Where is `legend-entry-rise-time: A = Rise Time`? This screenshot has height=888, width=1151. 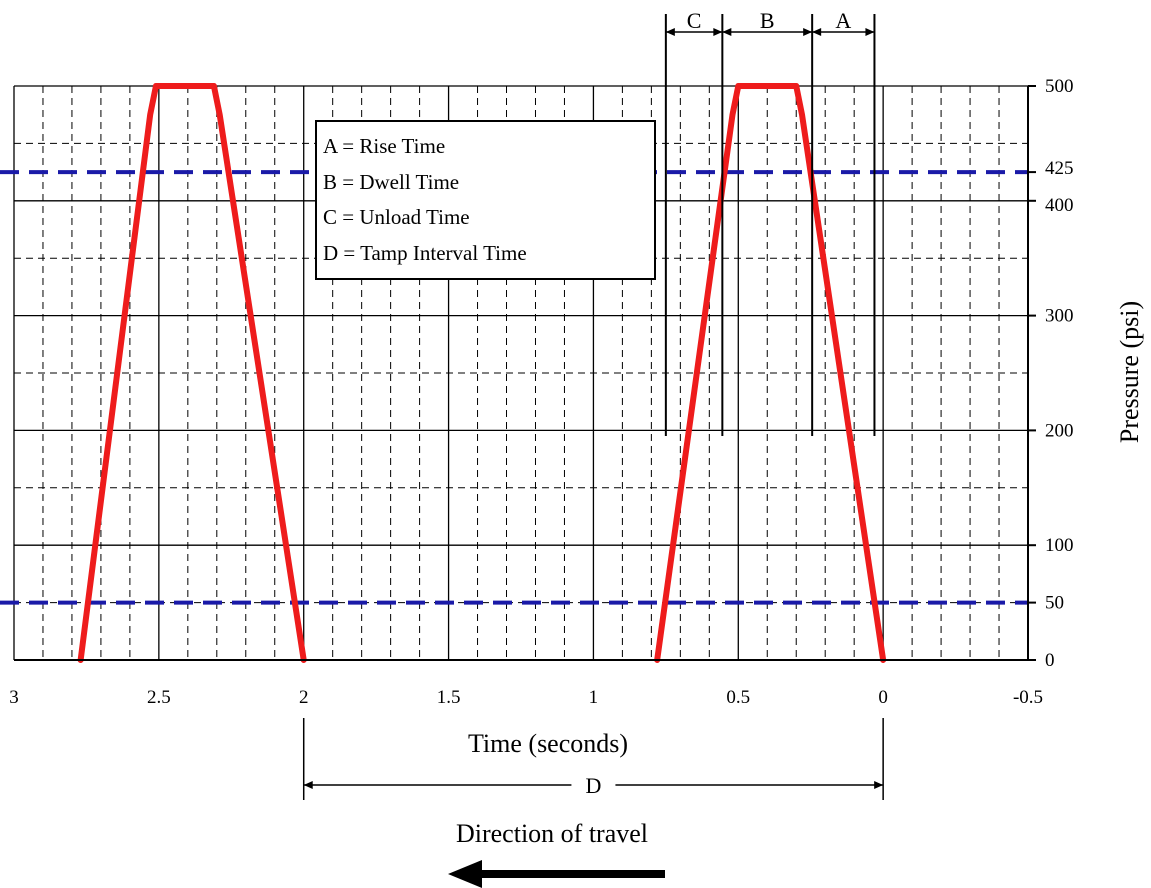
legend-entry-rise-time: A = Rise Time is located at coordinates (384, 146).